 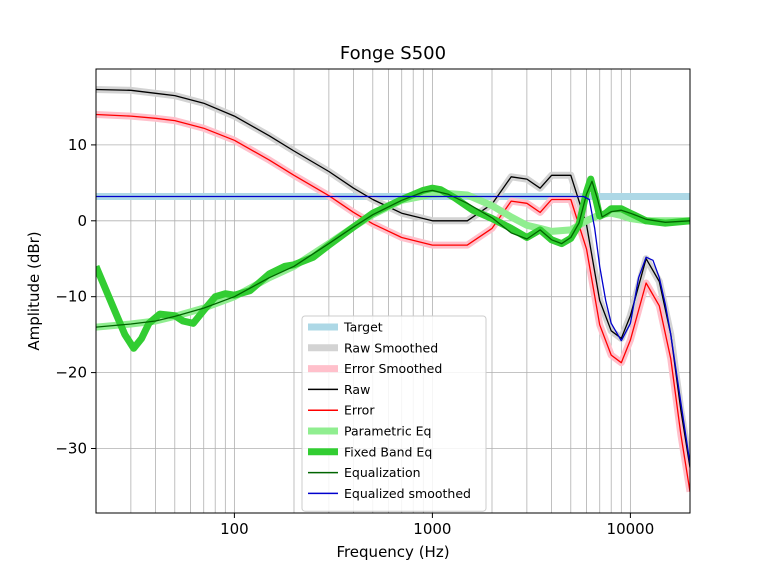 What do you see at coordinates (234, 529) in the screenshot?
I see `x-tick-label: 100` at bounding box center [234, 529].